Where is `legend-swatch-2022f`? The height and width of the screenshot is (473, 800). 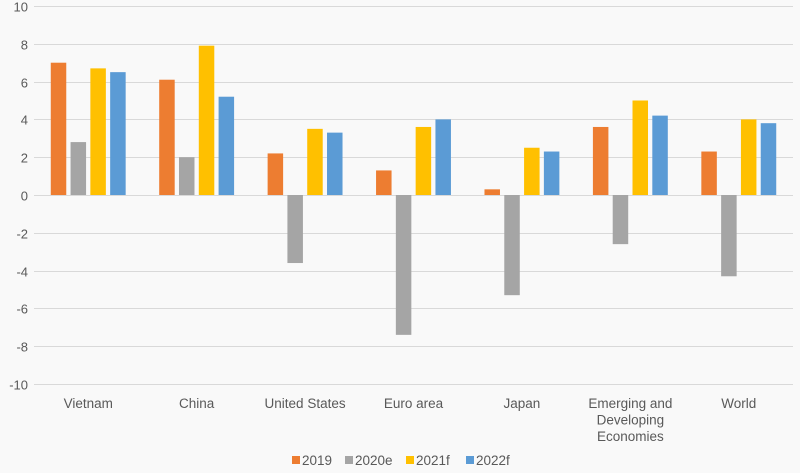
legend-swatch-2022f is located at coordinates (470, 460).